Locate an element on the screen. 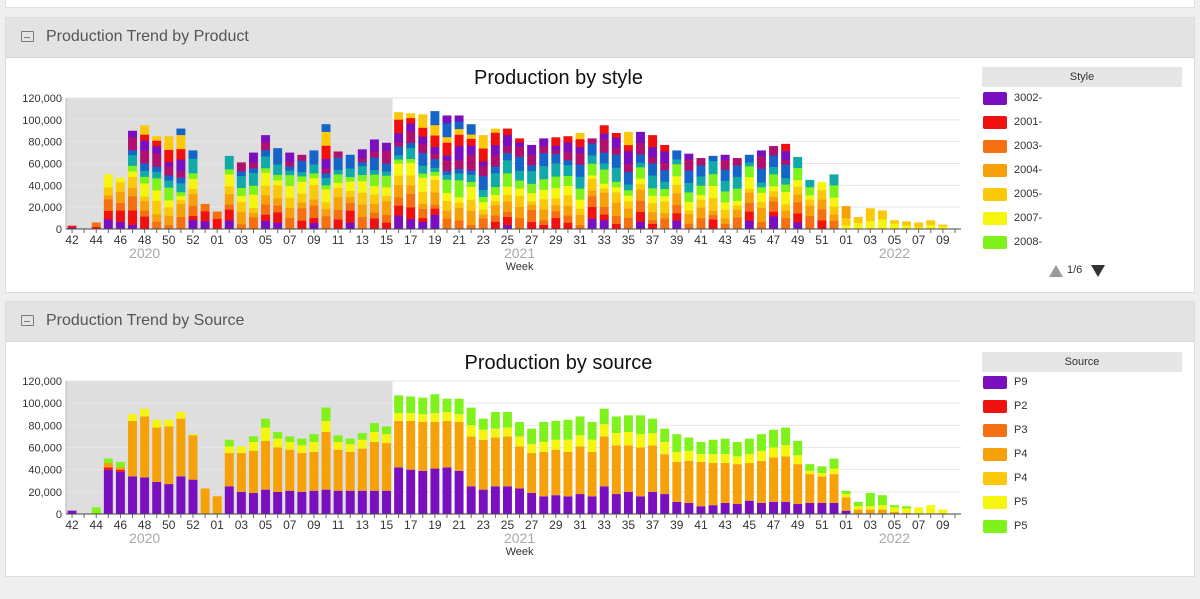  x-tick-label: 52 is located at coordinates (193, 525).